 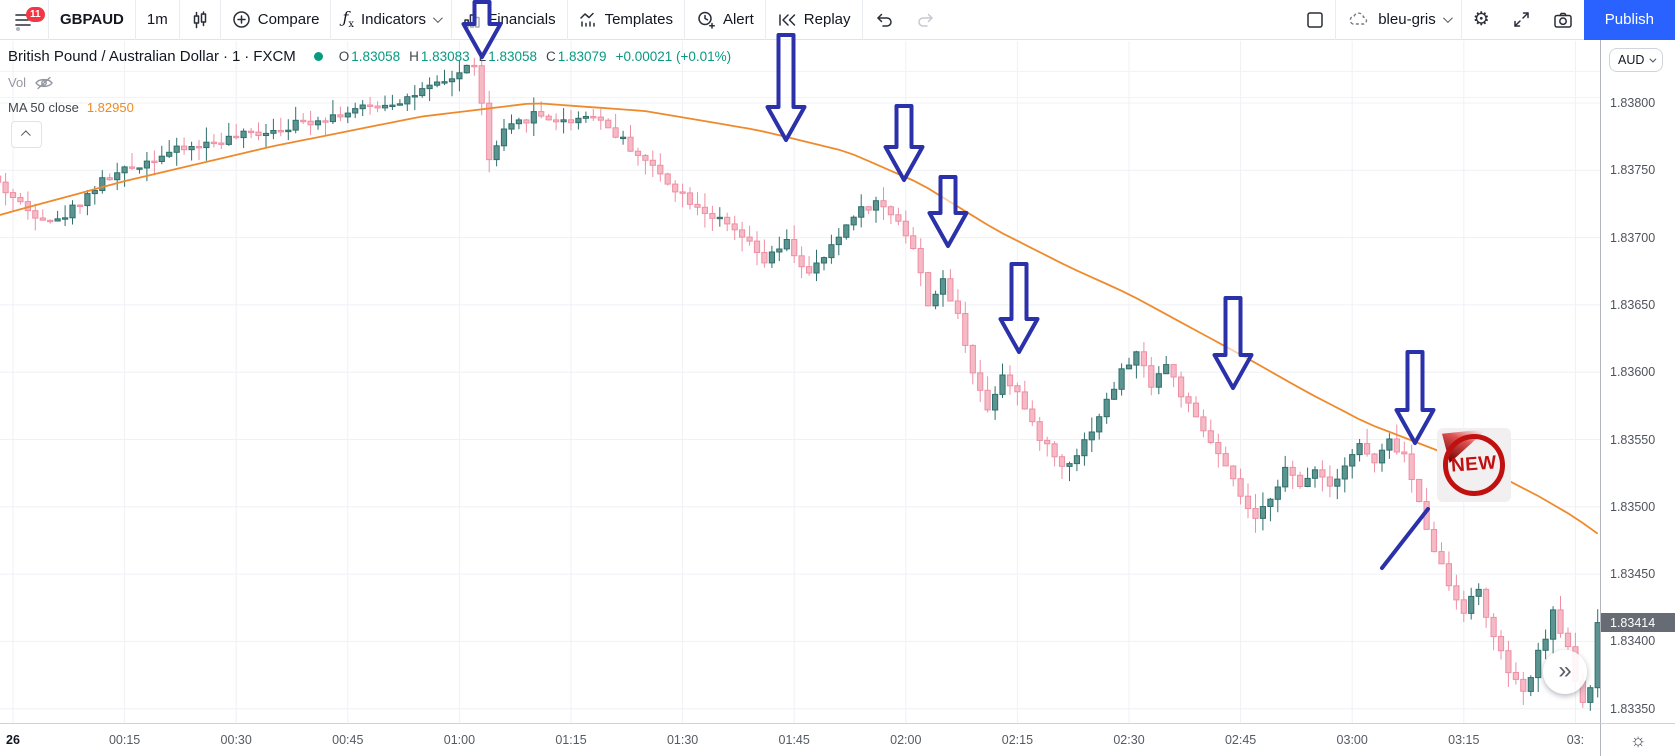 I want to click on time-tick-label: 02:00, so click(x=906, y=740).